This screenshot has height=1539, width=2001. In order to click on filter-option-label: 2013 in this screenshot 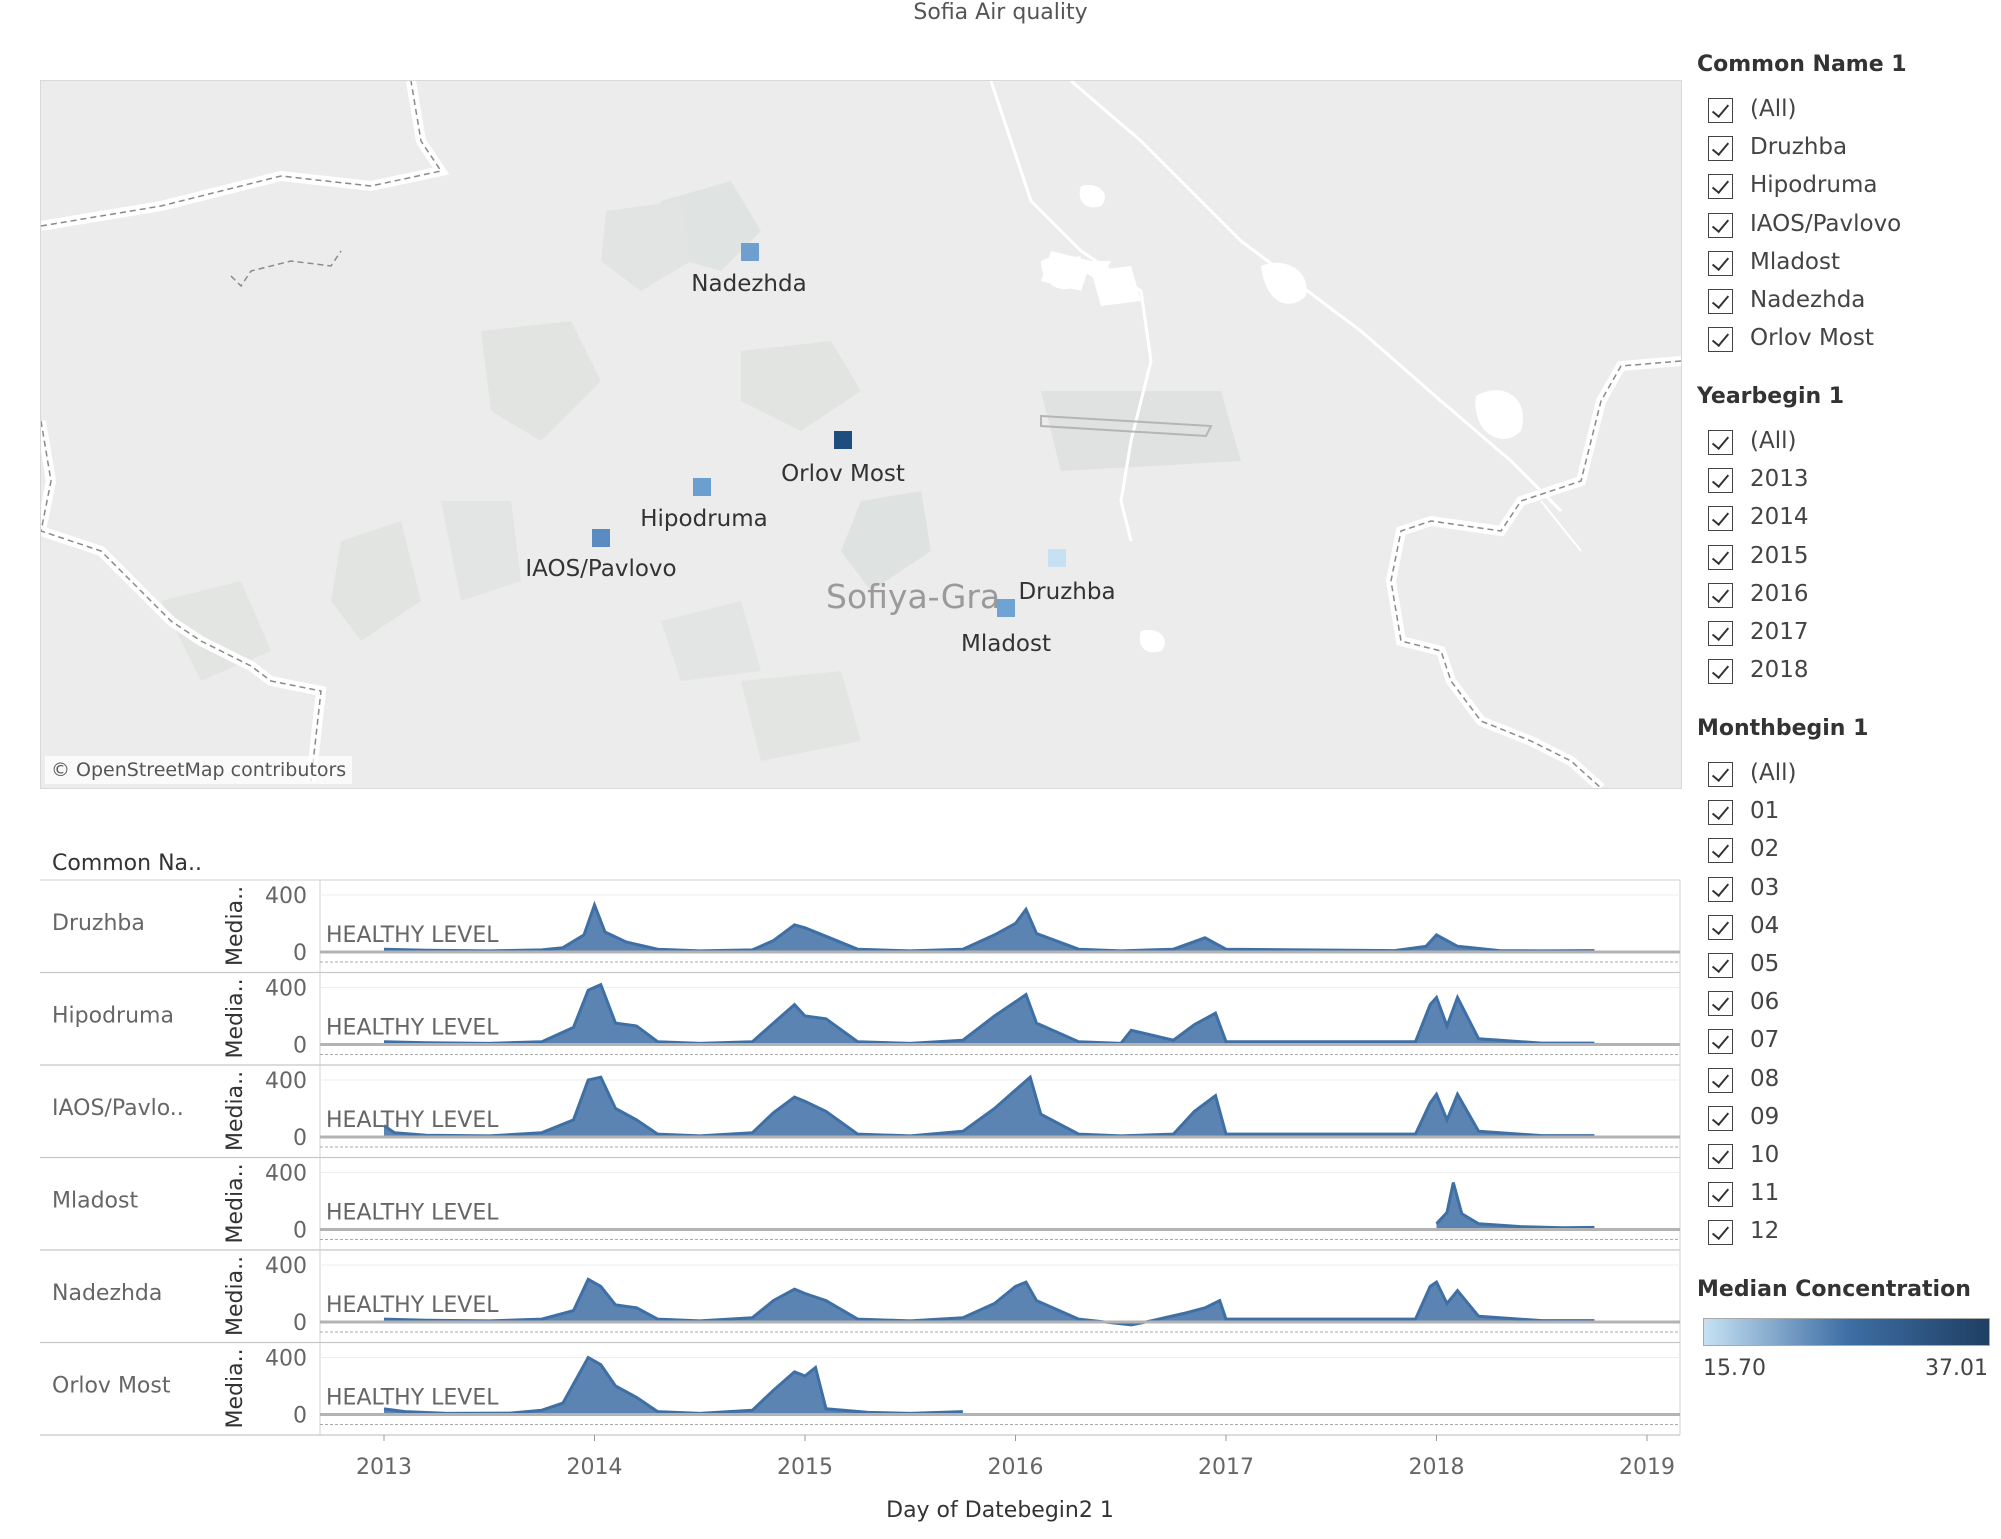, I will do `click(1779, 479)`.